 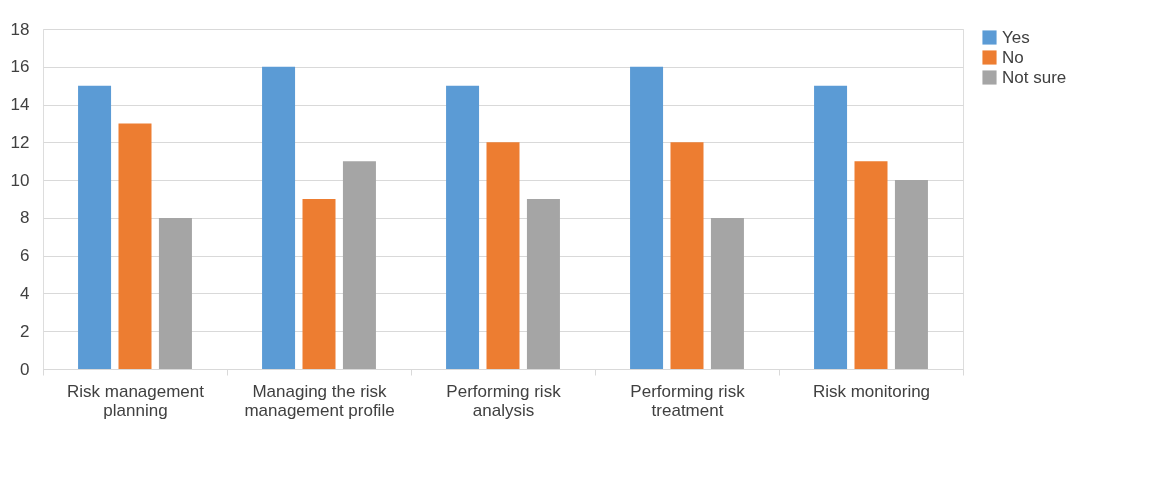 What do you see at coordinates (20, 180) in the screenshot?
I see `y-tick-label: 10` at bounding box center [20, 180].